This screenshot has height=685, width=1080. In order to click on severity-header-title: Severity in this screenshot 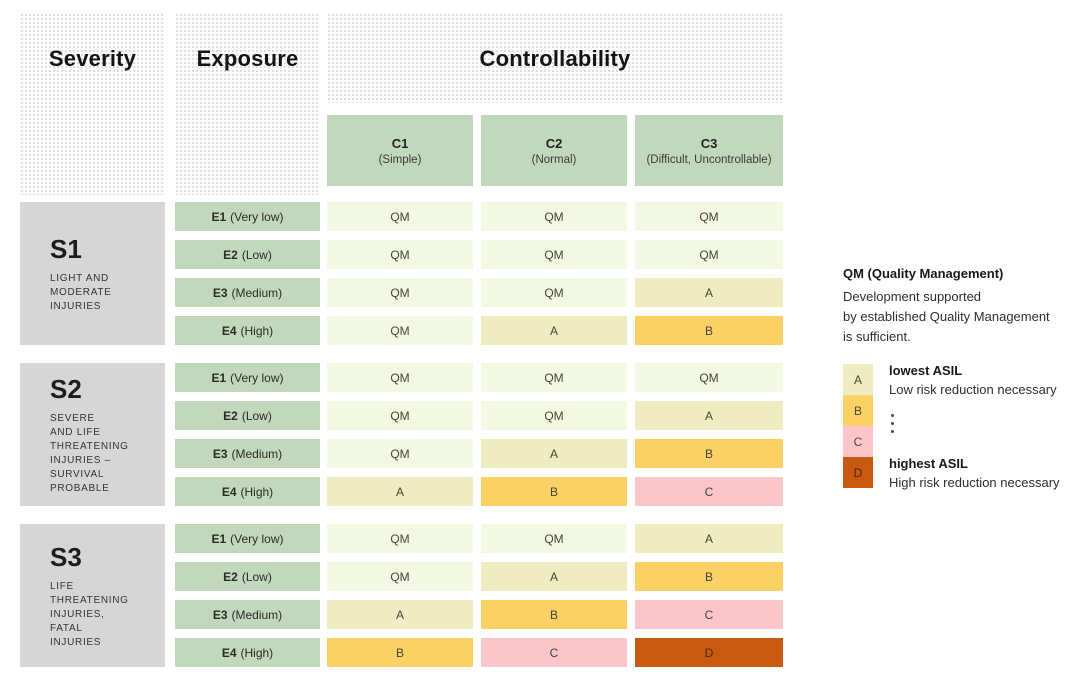, I will do `click(92, 58)`.